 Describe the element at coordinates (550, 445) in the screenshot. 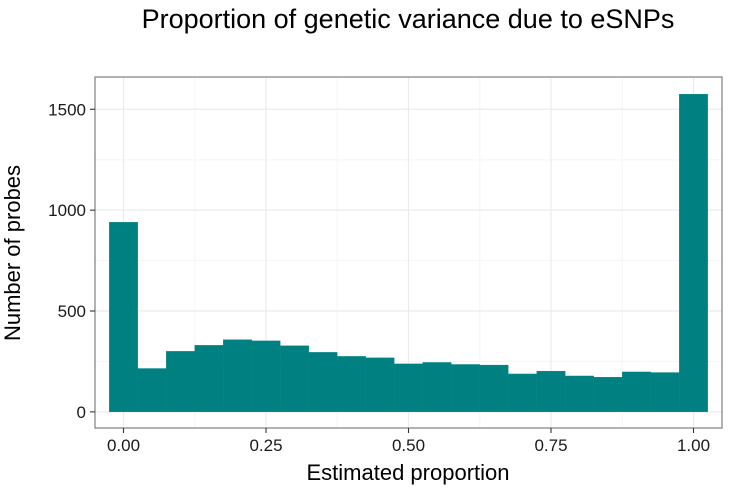

I see `x-tick-label: 0.75` at that location.